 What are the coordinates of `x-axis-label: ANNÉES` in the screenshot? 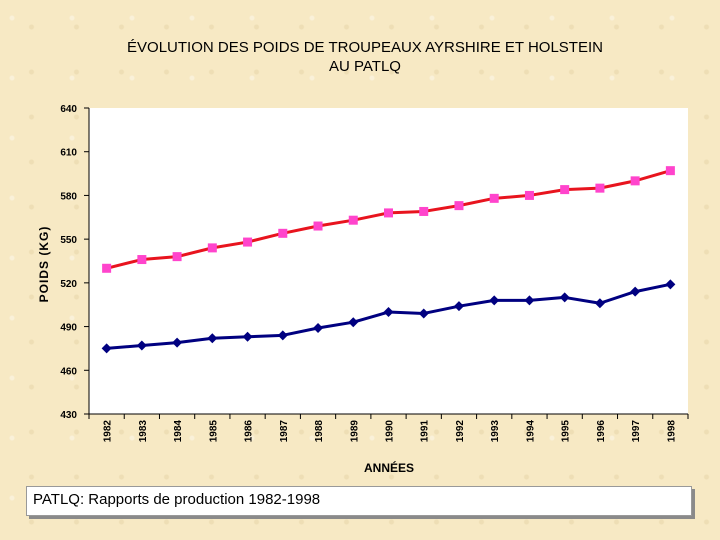 It's located at (389, 467).